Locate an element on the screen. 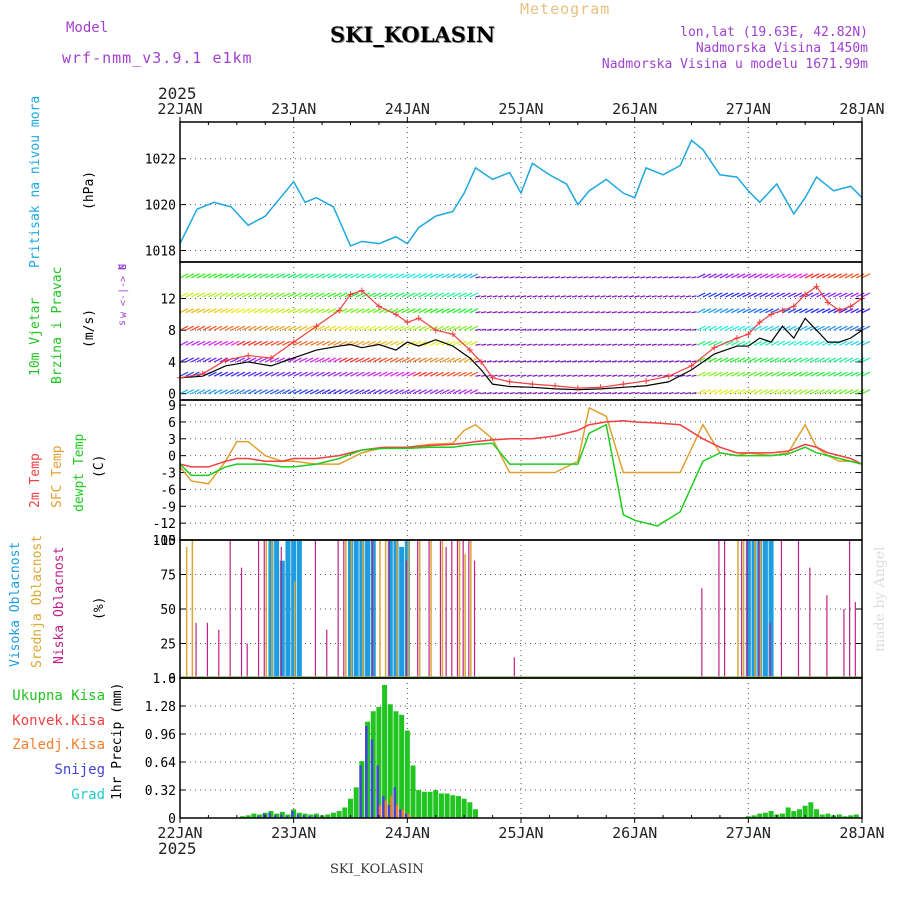 This screenshot has height=900, width=900. x-tick-label-top: 22JAN is located at coordinates (179, 109).